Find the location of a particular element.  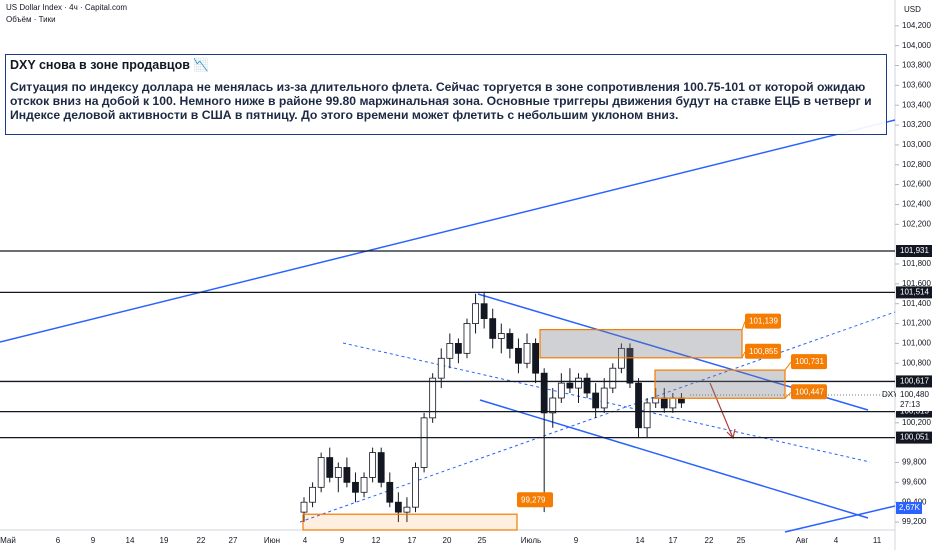

y-tick-label: 103,600 is located at coordinates (916, 84).